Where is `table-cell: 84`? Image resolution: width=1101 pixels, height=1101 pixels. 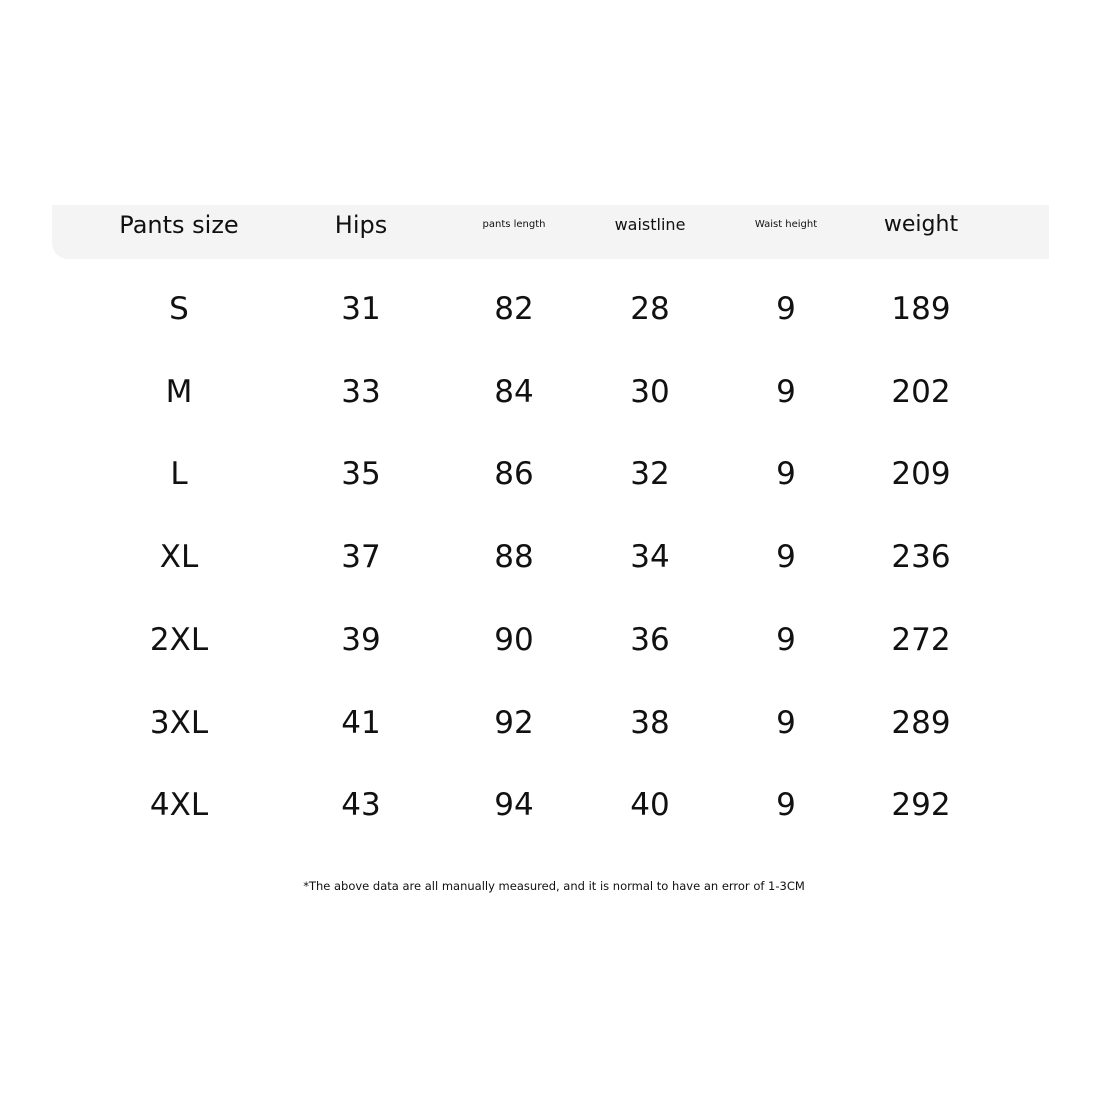
table-cell: 84 is located at coordinates (514, 391).